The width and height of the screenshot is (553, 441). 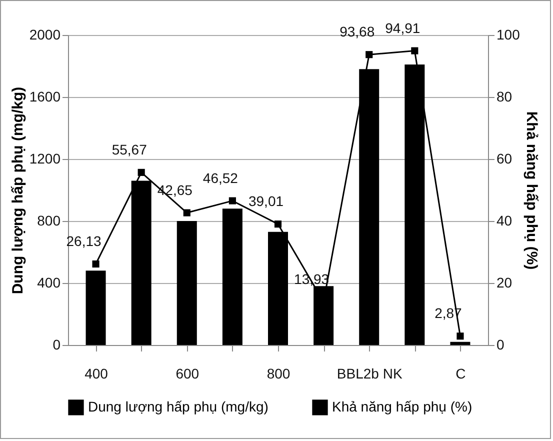 What do you see at coordinates (45, 158) in the screenshot?
I see `y-tick-label: 1200` at bounding box center [45, 158].